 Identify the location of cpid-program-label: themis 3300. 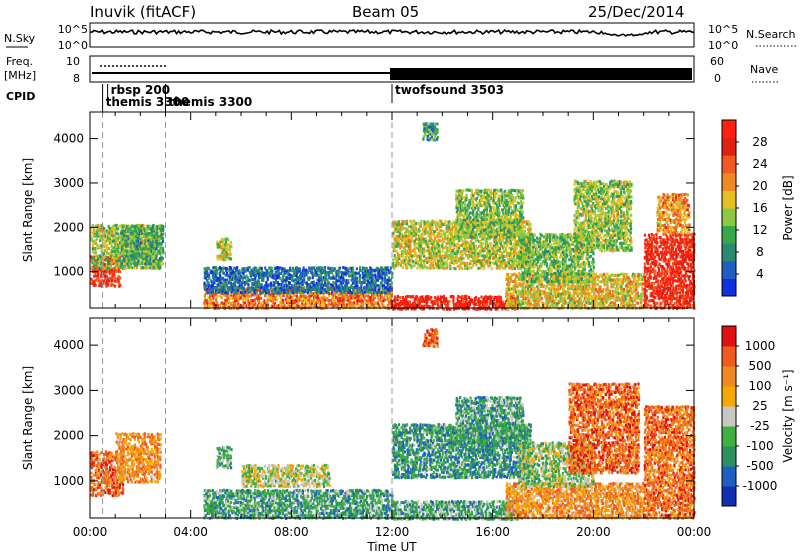
(148, 102).